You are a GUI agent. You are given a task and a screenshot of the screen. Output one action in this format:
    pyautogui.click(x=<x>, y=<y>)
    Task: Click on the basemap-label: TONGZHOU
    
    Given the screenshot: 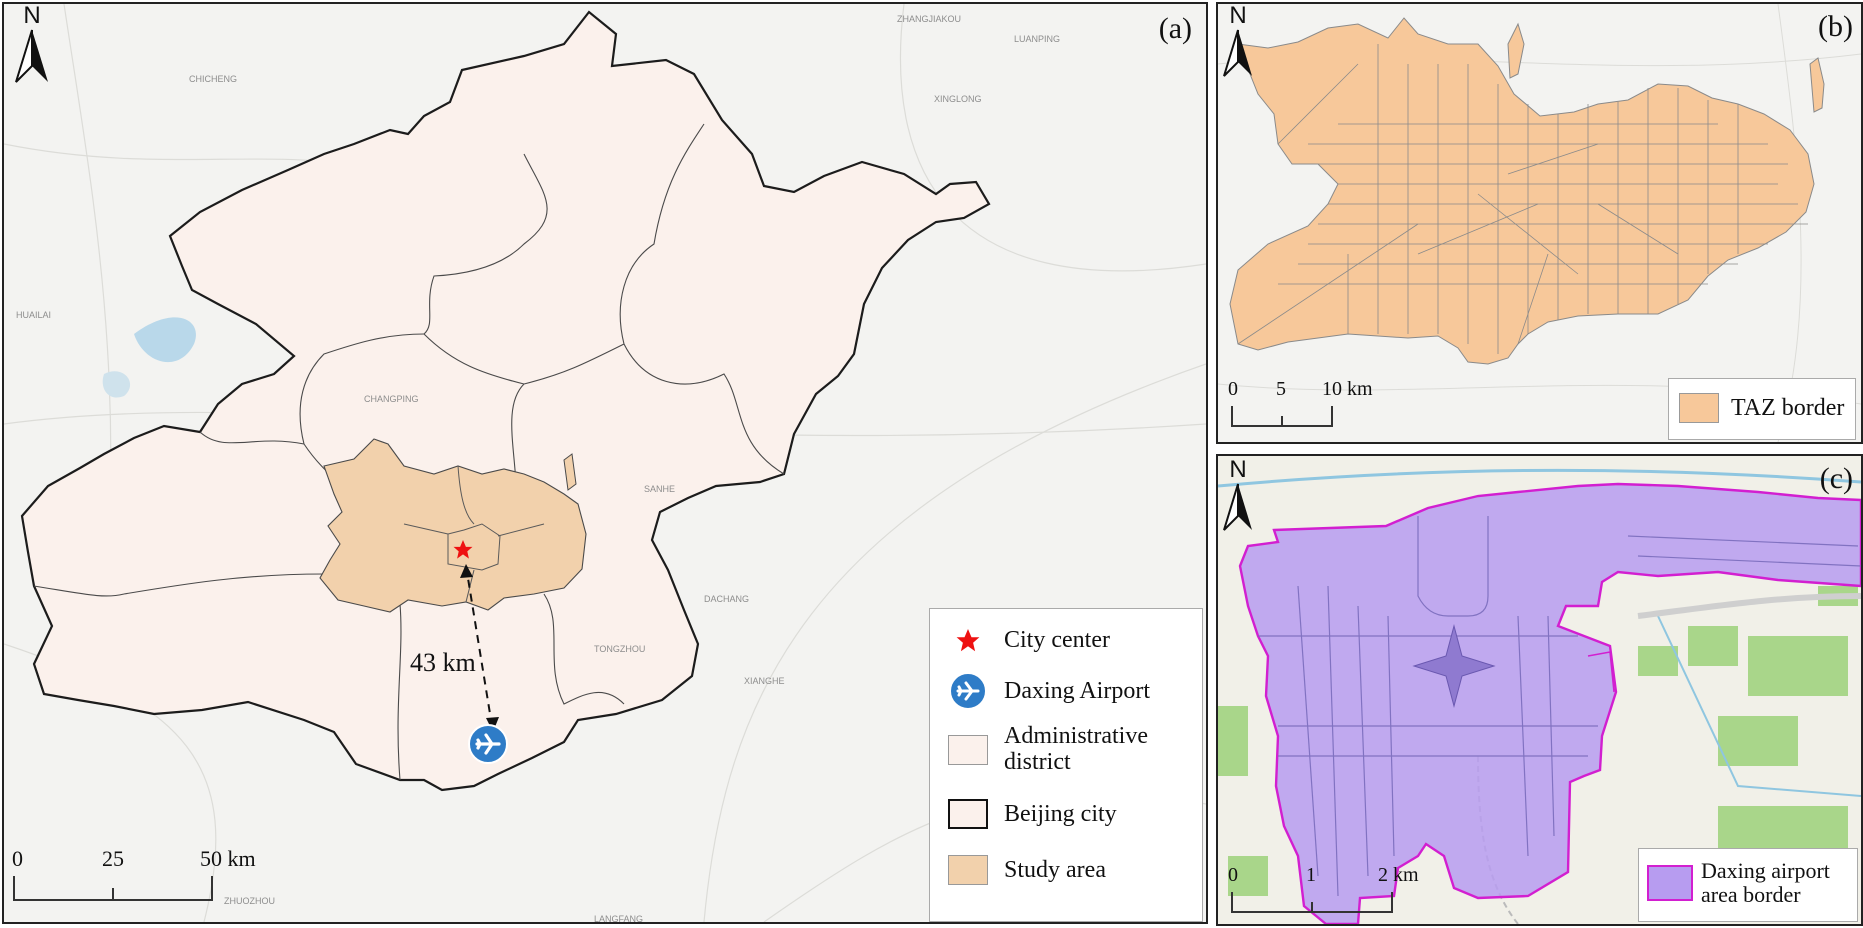 What is the action you would take?
    pyautogui.click(x=620, y=649)
    